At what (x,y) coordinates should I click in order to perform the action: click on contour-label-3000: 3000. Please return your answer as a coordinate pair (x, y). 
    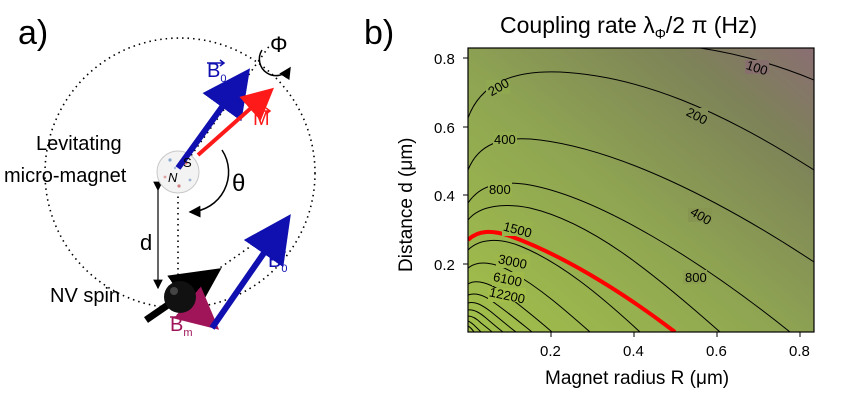
    Looking at the image, I should click on (512, 261).